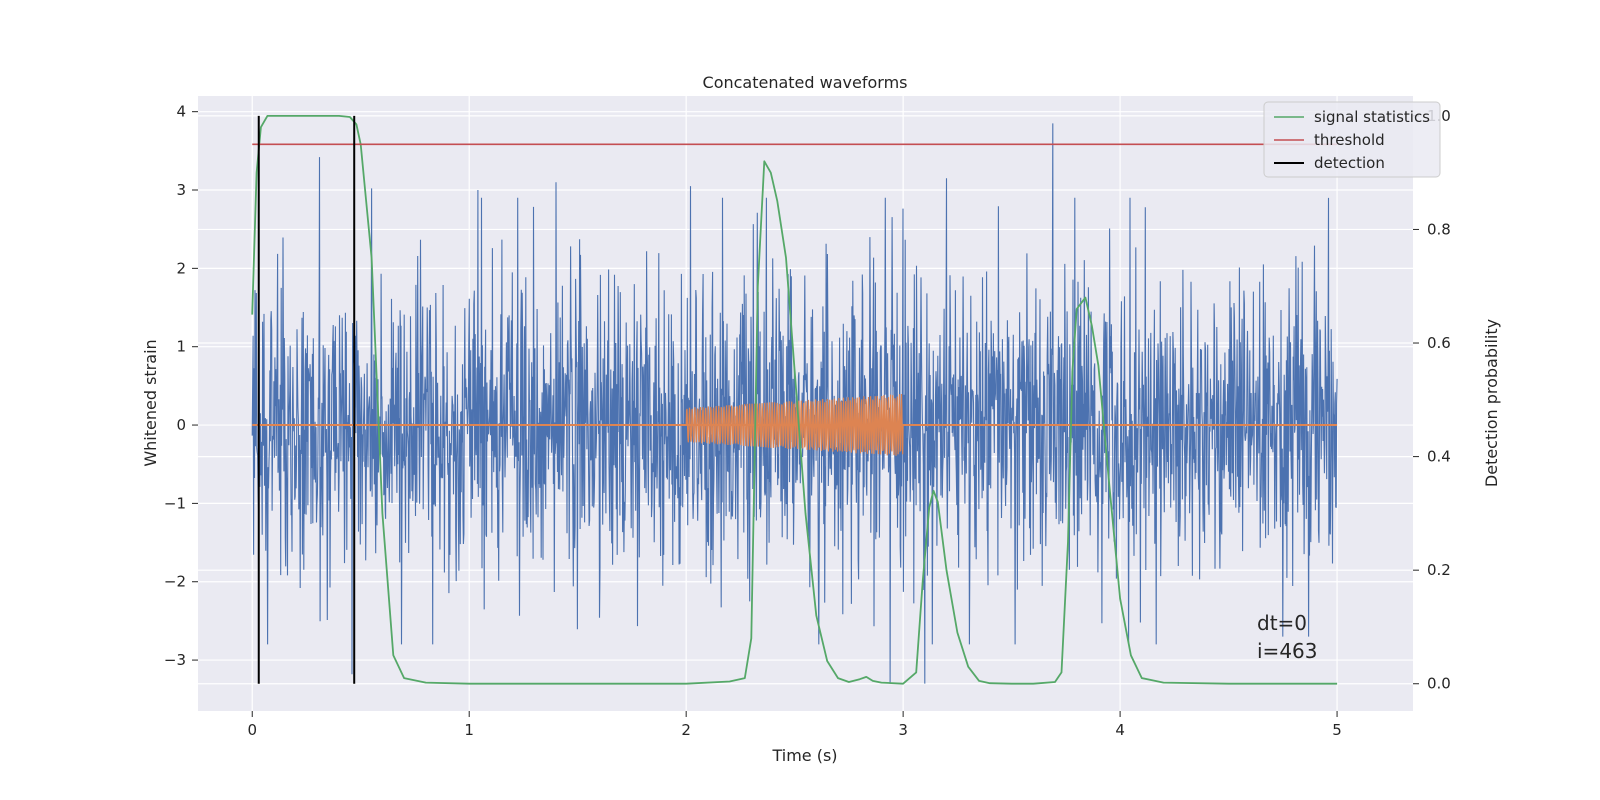 This screenshot has height=800, width=1600. What do you see at coordinates (175, 660) in the screenshot?
I see `y-tick-label: −3` at bounding box center [175, 660].